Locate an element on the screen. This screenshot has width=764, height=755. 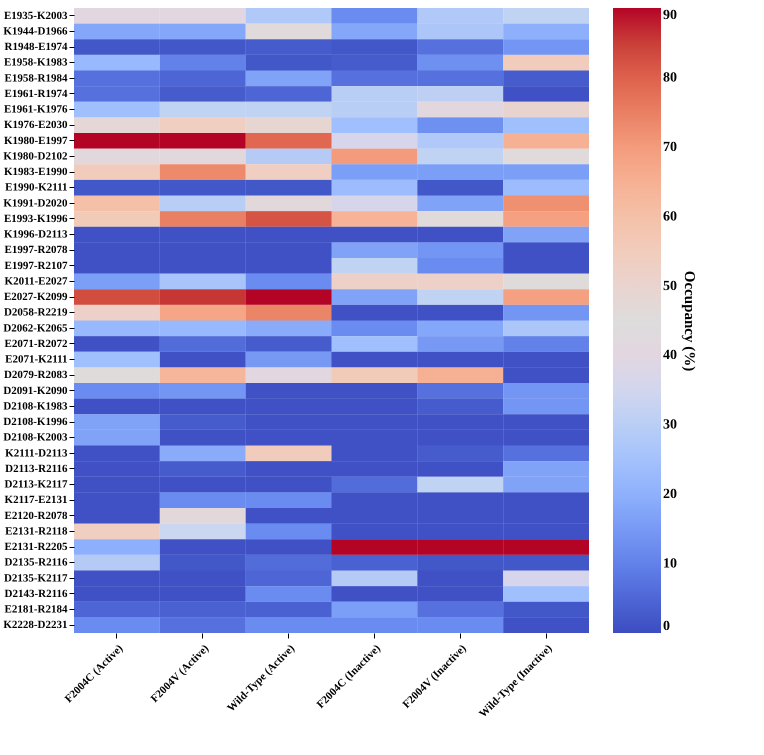
color-bar-label: 50 is located at coordinates (670, 286).